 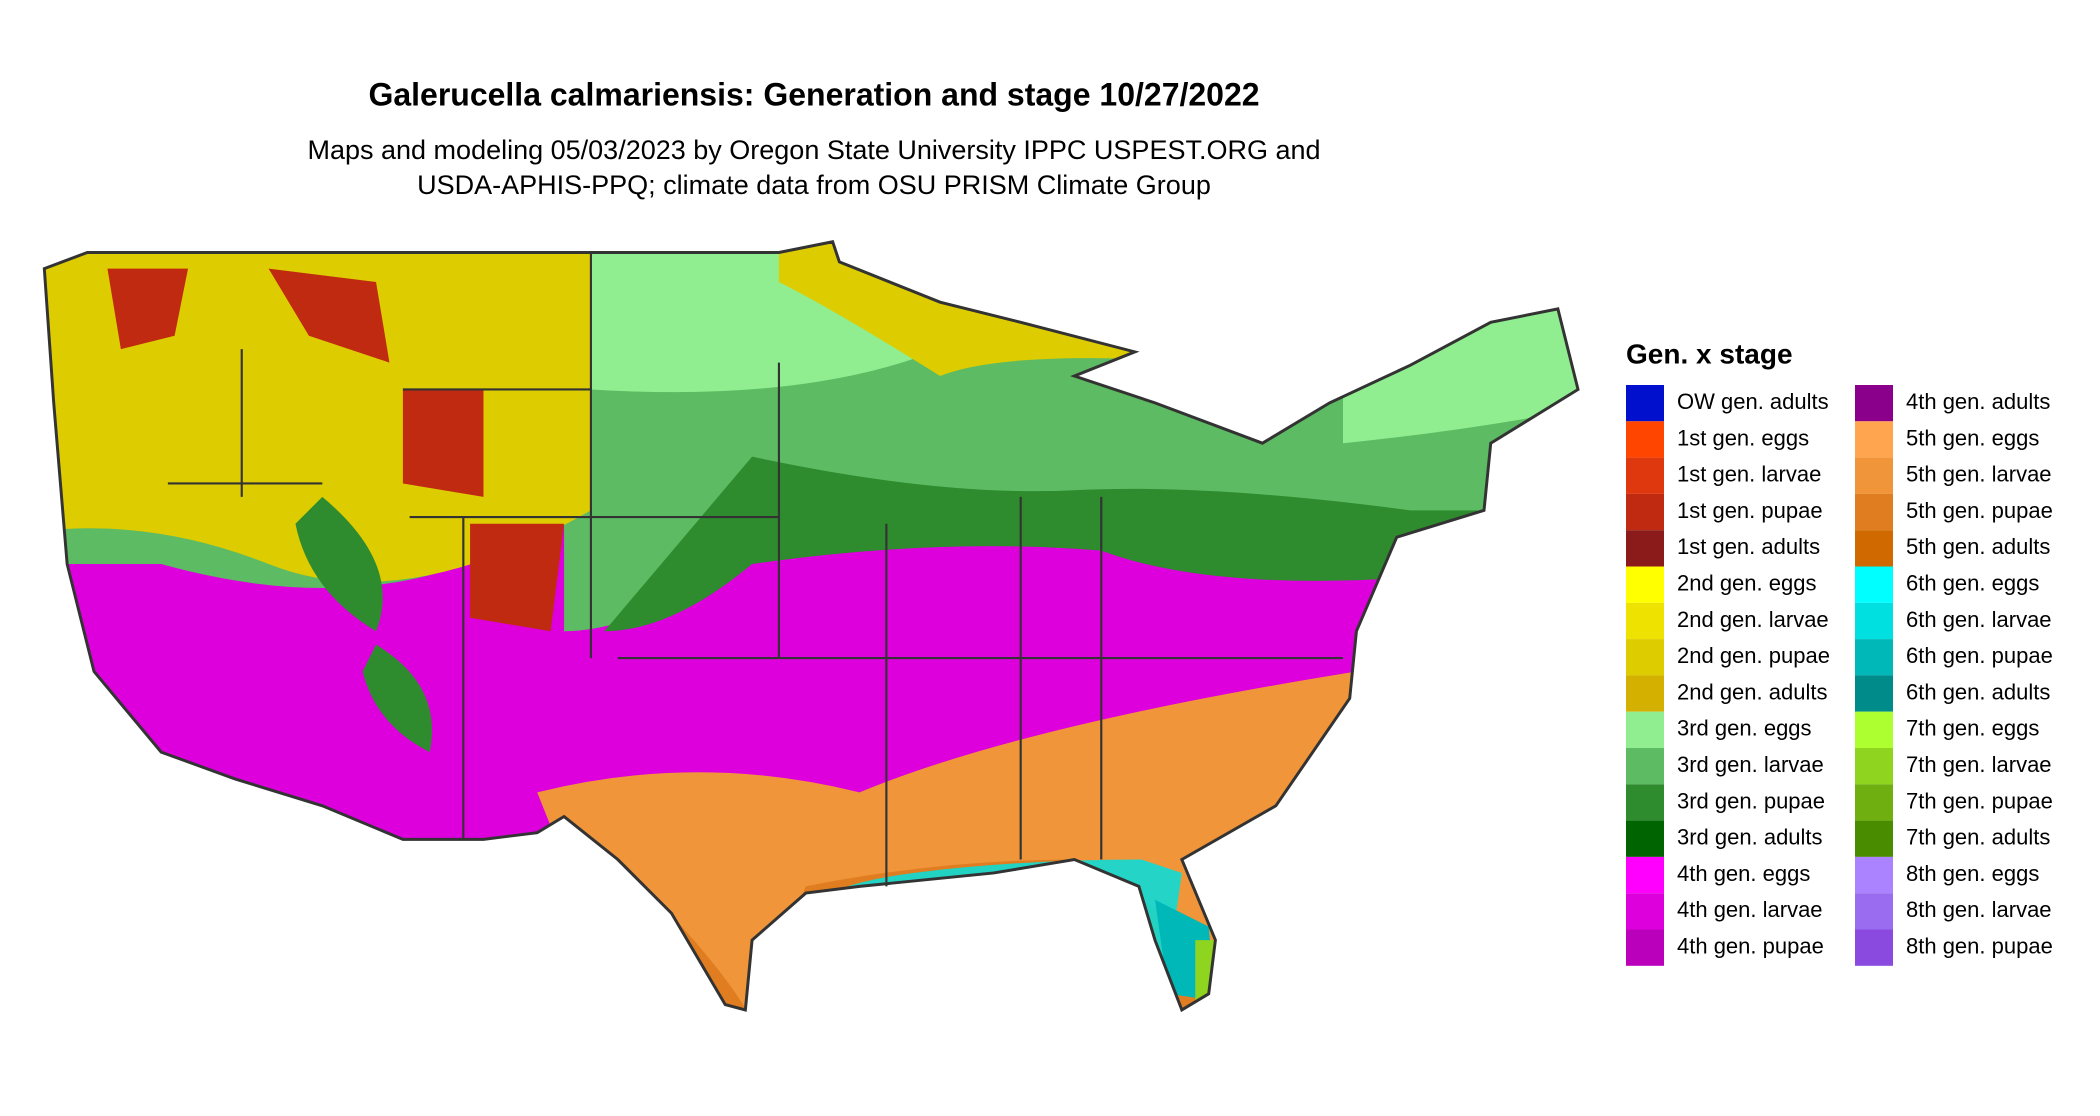 I want to click on legend-label: 7th gen. larvae, so click(x=1979, y=764).